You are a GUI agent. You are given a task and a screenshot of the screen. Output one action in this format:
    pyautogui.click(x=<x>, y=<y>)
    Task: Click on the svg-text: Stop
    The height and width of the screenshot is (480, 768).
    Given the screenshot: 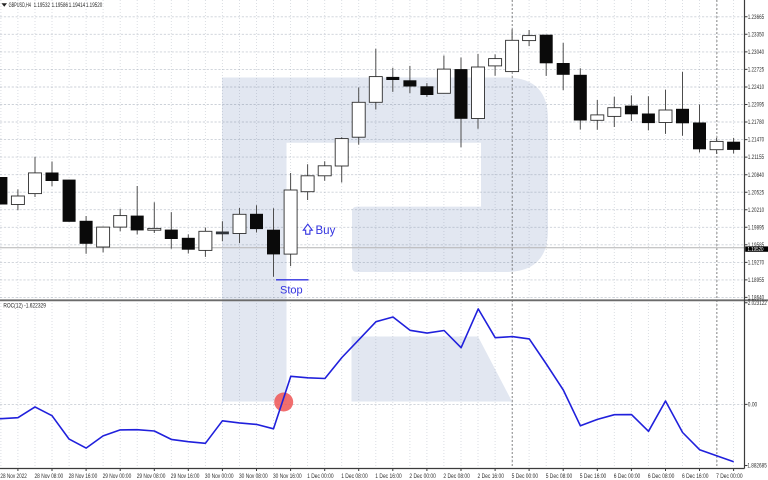 What is the action you would take?
    pyautogui.click(x=291, y=291)
    